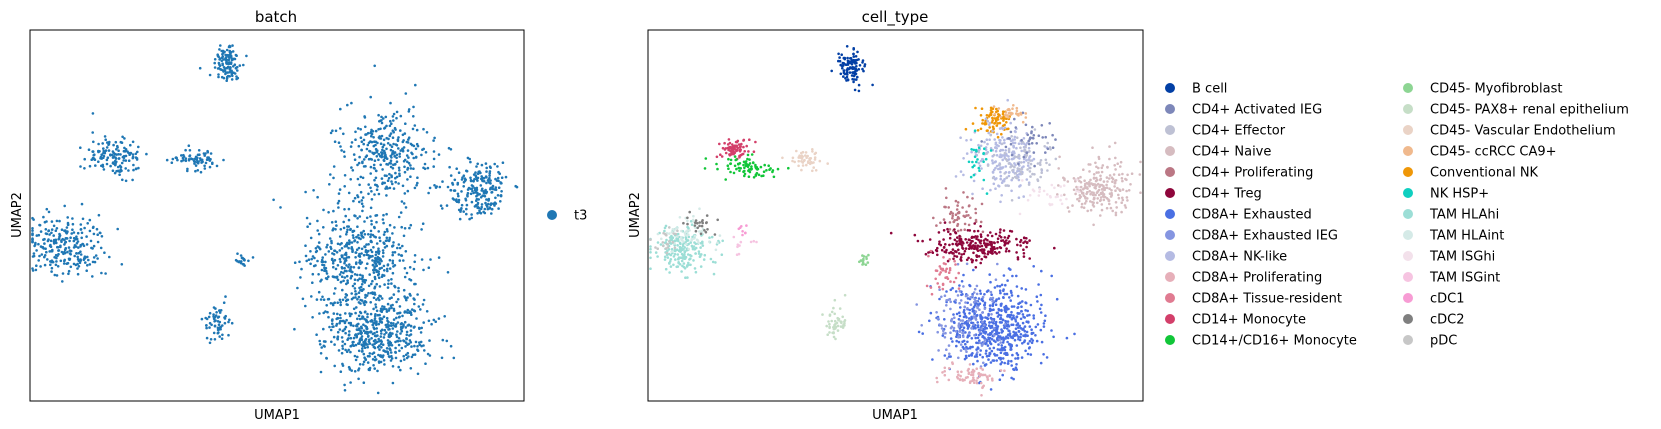  Describe the element at coordinates (361, 256) in the screenshot. I see `cluster-t3` at that location.